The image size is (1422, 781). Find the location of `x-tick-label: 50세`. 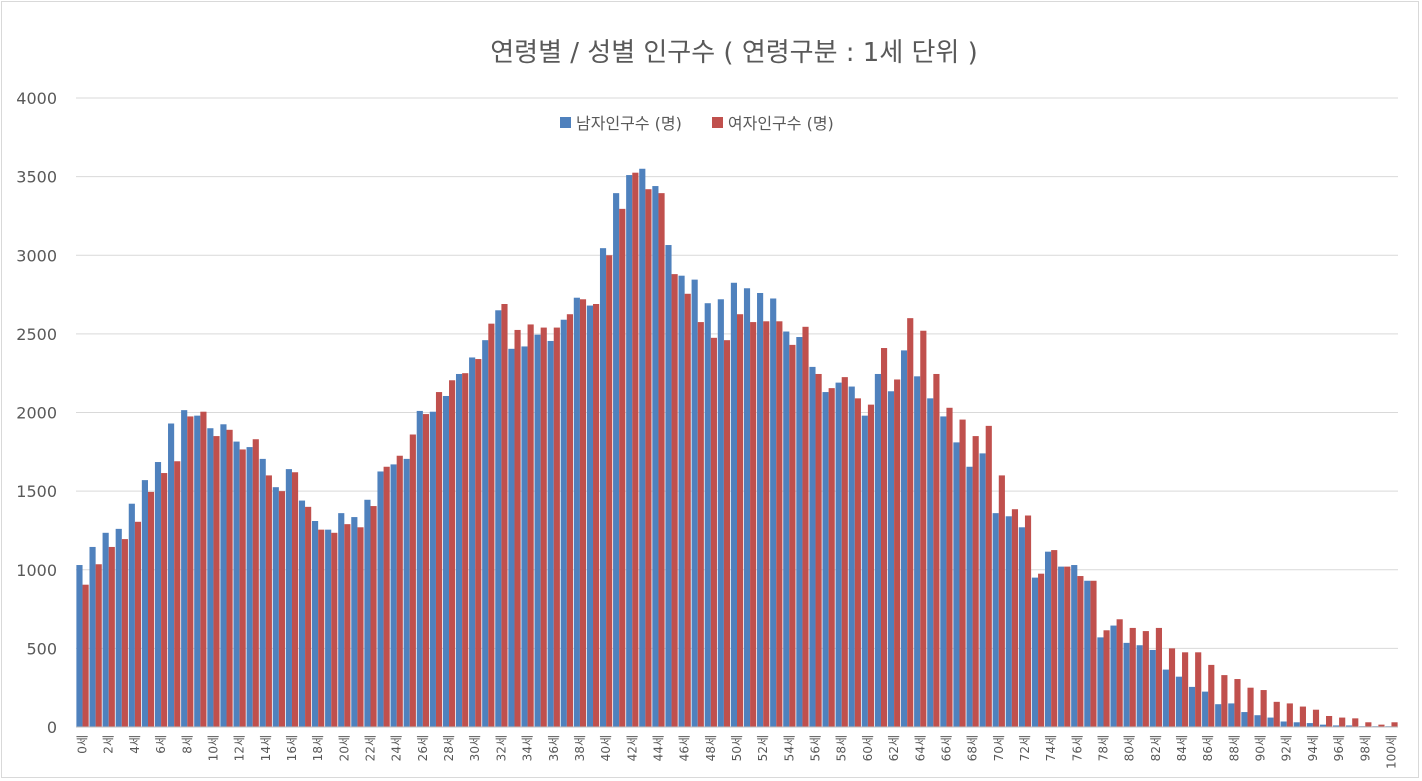

x-tick-label: 50세 is located at coordinates (737, 748).